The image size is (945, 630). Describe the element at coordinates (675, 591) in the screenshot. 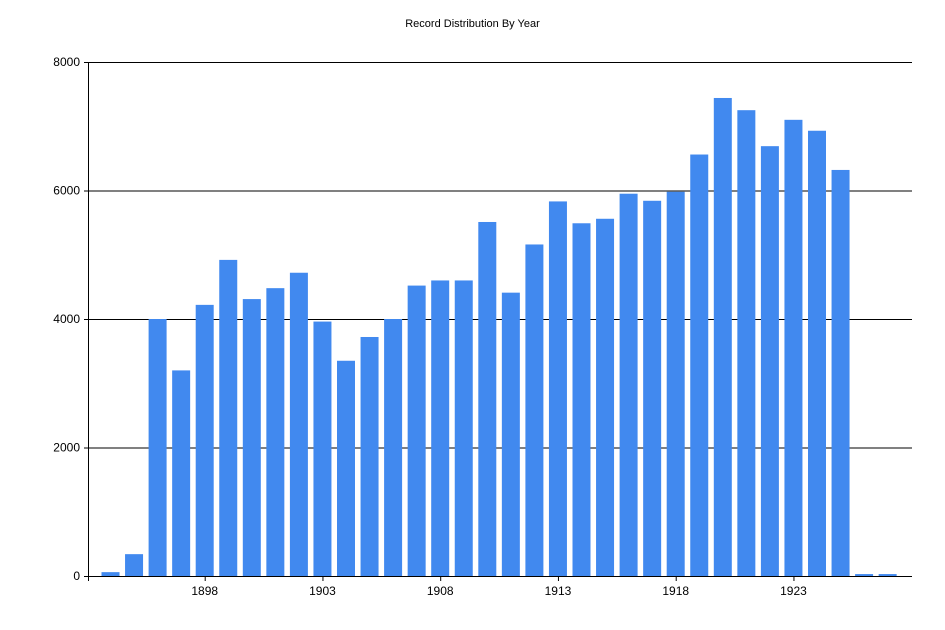

I see `x-tick-label: 1918` at that location.